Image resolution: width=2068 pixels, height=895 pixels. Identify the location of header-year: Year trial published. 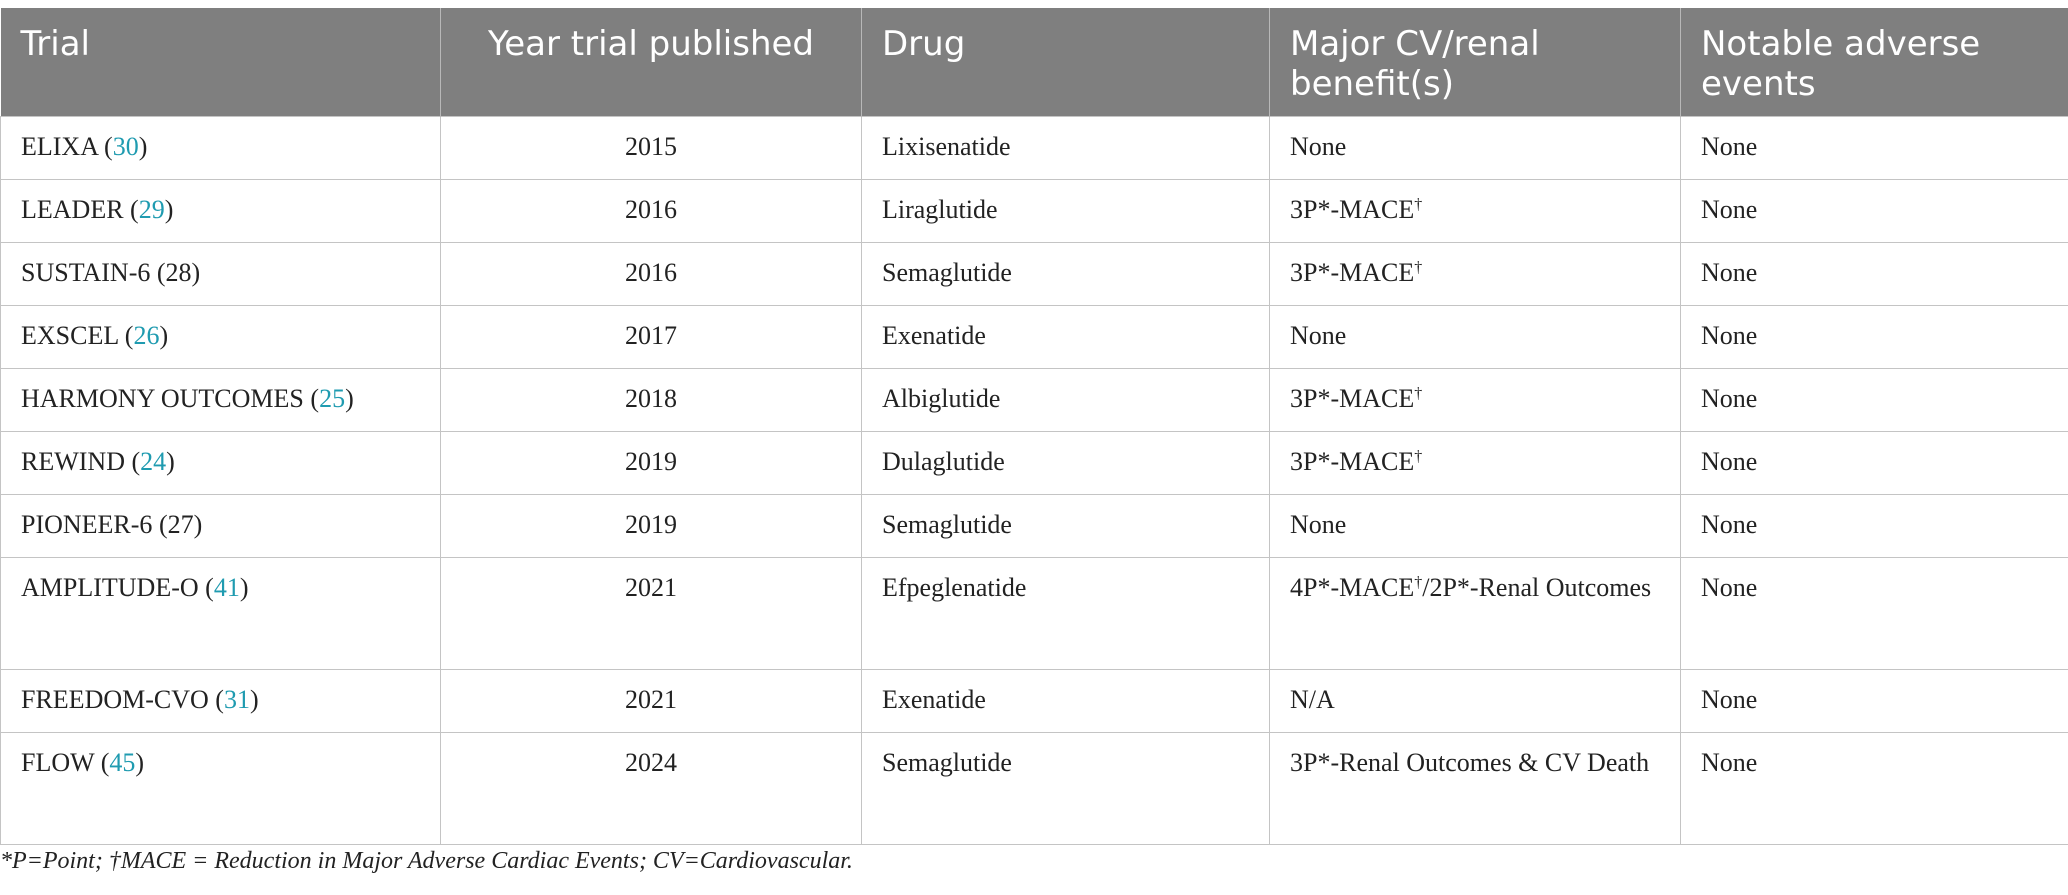
(651, 62).